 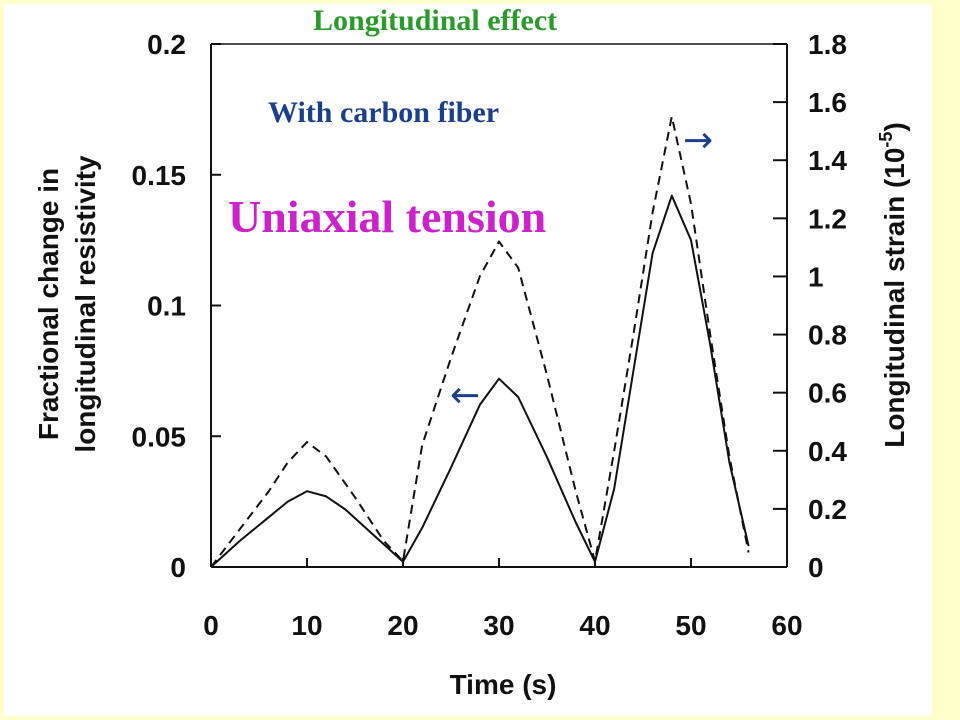 I want to click on y-left-tick-label: 0, so click(x=178, y=567).